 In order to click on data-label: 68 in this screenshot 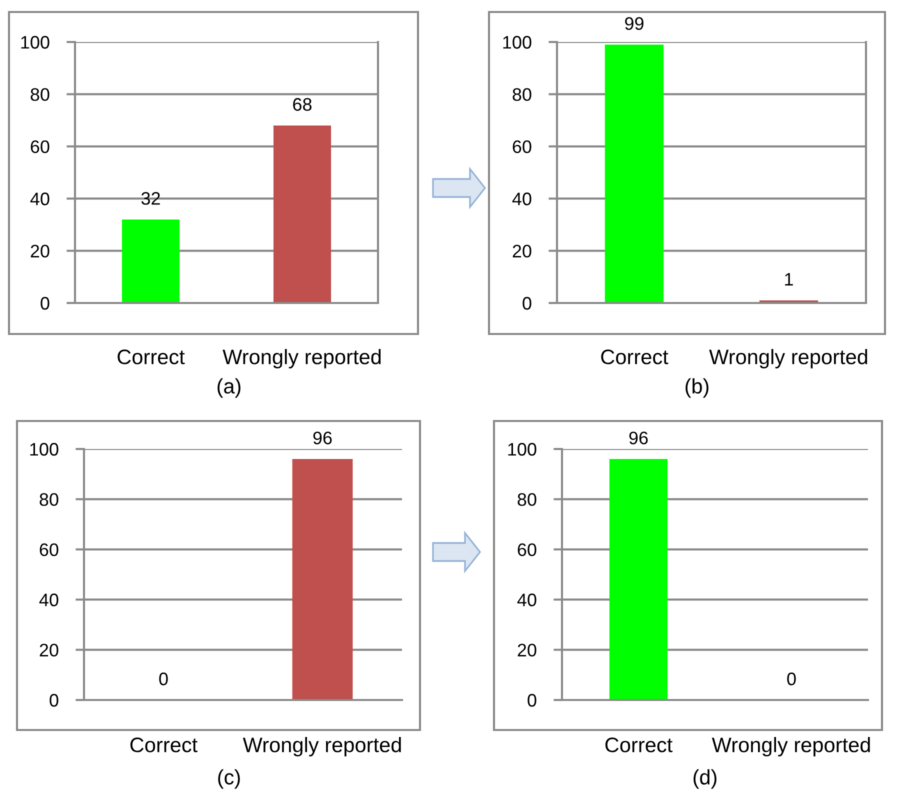, I will do `click(302, 104)`.